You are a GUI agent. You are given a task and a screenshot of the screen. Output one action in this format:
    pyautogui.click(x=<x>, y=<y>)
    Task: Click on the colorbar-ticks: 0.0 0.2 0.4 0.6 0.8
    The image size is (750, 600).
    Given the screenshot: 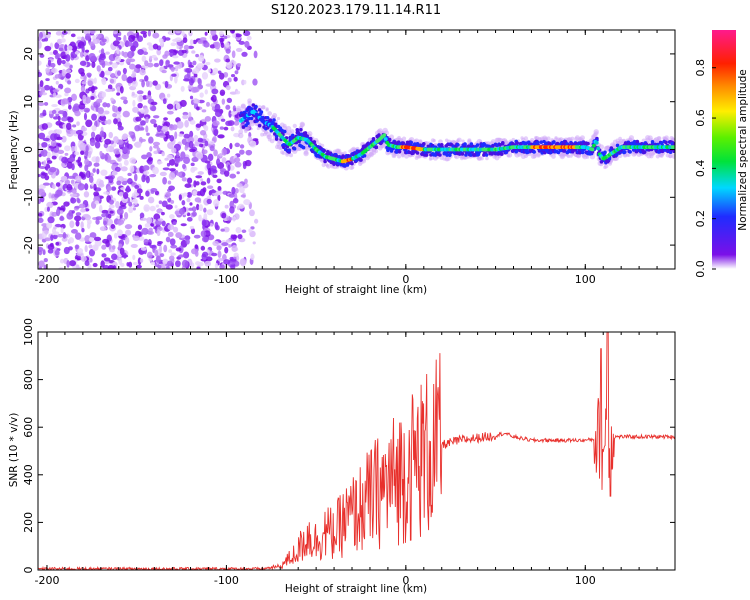 What is the action you would take?
    pyautogui.click(x=705, y=168)
    